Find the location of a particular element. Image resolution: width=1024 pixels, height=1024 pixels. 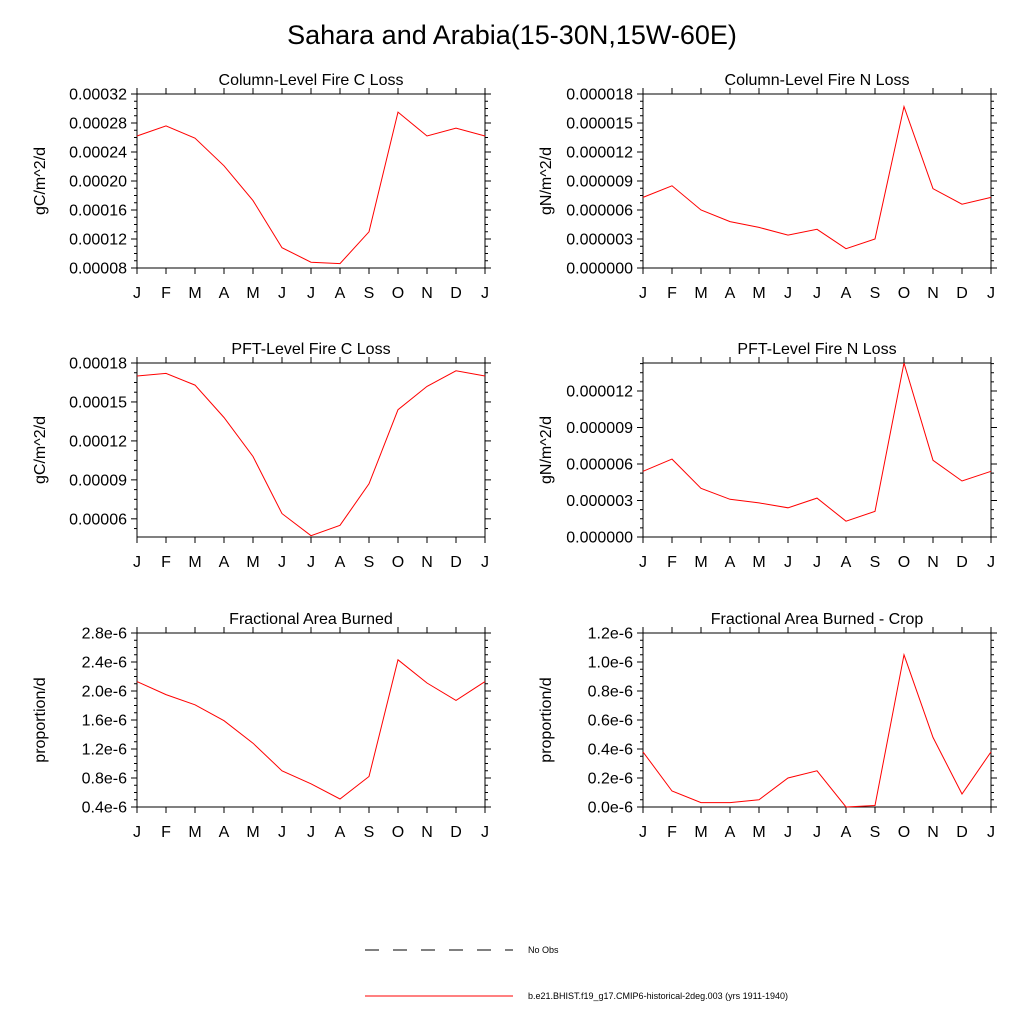

y-tick-label: 0.00008 is located at coordinates (98, 269).